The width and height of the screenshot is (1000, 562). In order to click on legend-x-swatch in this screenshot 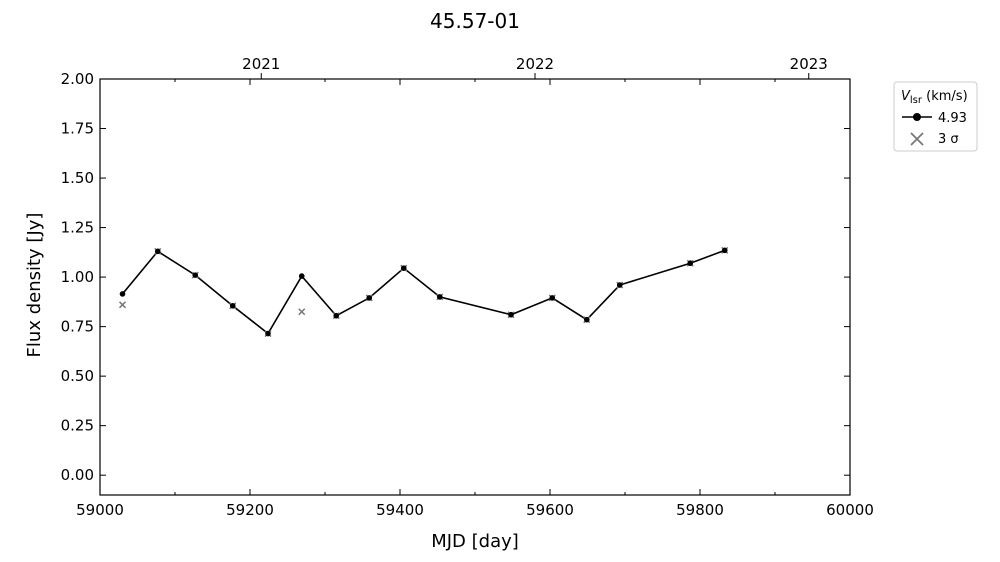, I will do `click(917, 139)`.